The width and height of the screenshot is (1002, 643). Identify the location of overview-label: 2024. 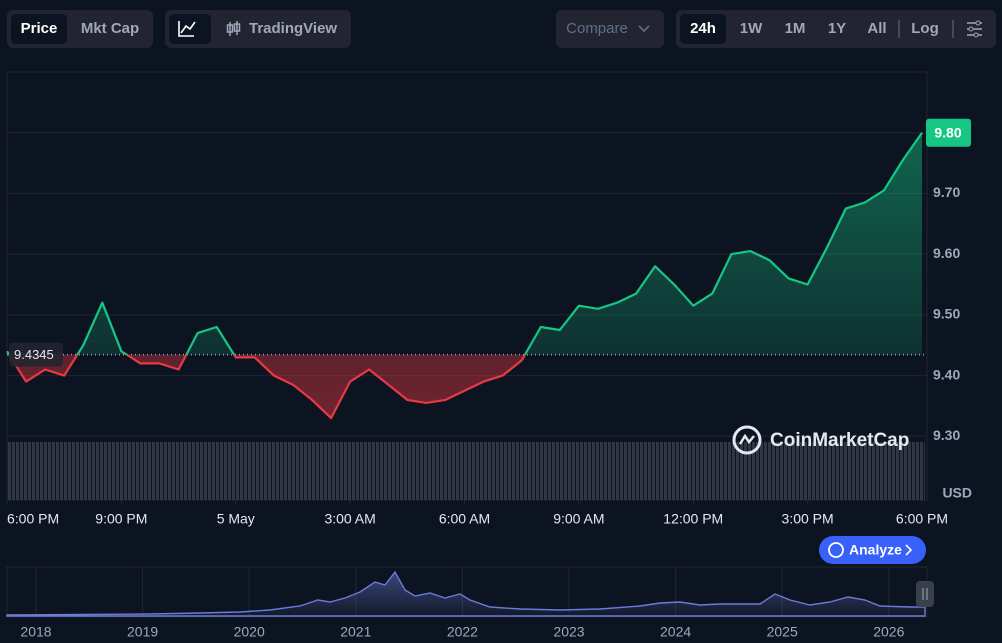
(675, 632).